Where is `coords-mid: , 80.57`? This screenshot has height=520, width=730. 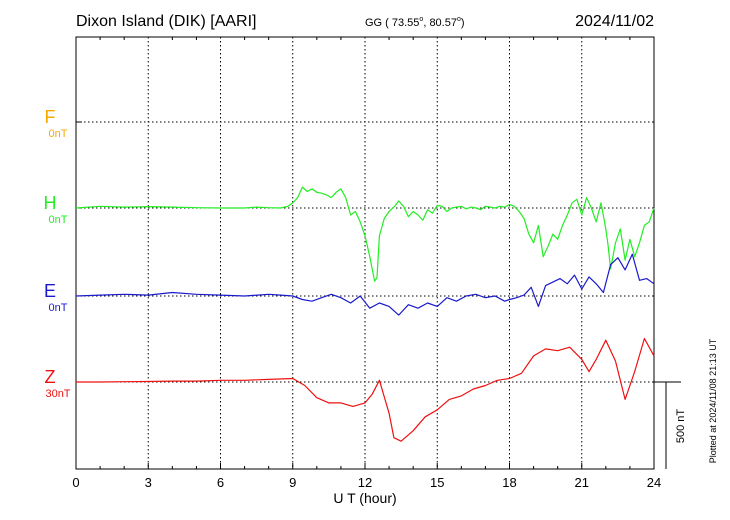
coords-mid: , 80.57 is located at coordinates (440, 23).